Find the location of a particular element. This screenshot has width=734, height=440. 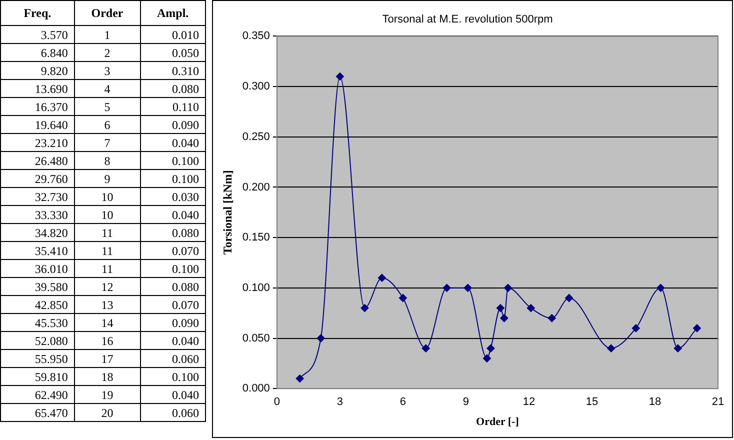

text: 29.760 is located at coordinates (37, 179).